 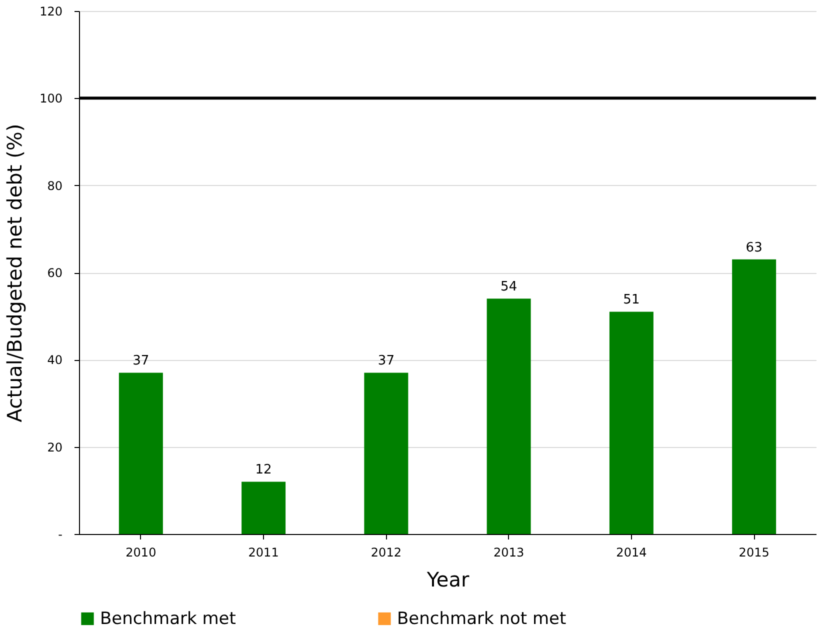 What do you see at coordinates (509, 553) in the screenshot?
I see `x-tick-label: 2013` at bounding box center [509, 553].